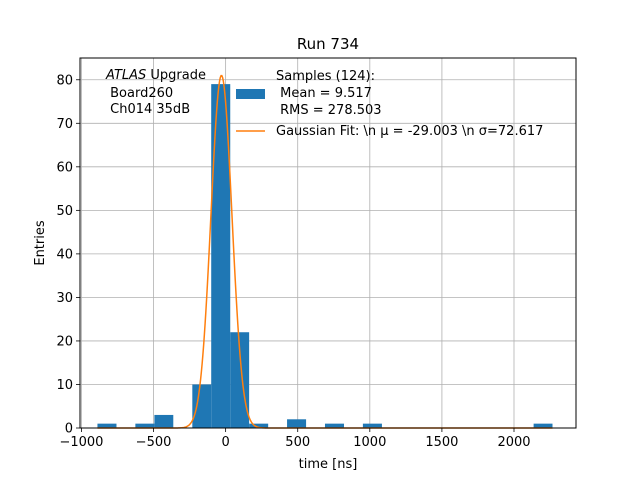 The width and height of the screenshot is (640, 480). What do you see at coordinates (325, 76) in the screenshot?
I see `legend-histogram-line-1: Samples (124):` at bounding box center [325, 76].